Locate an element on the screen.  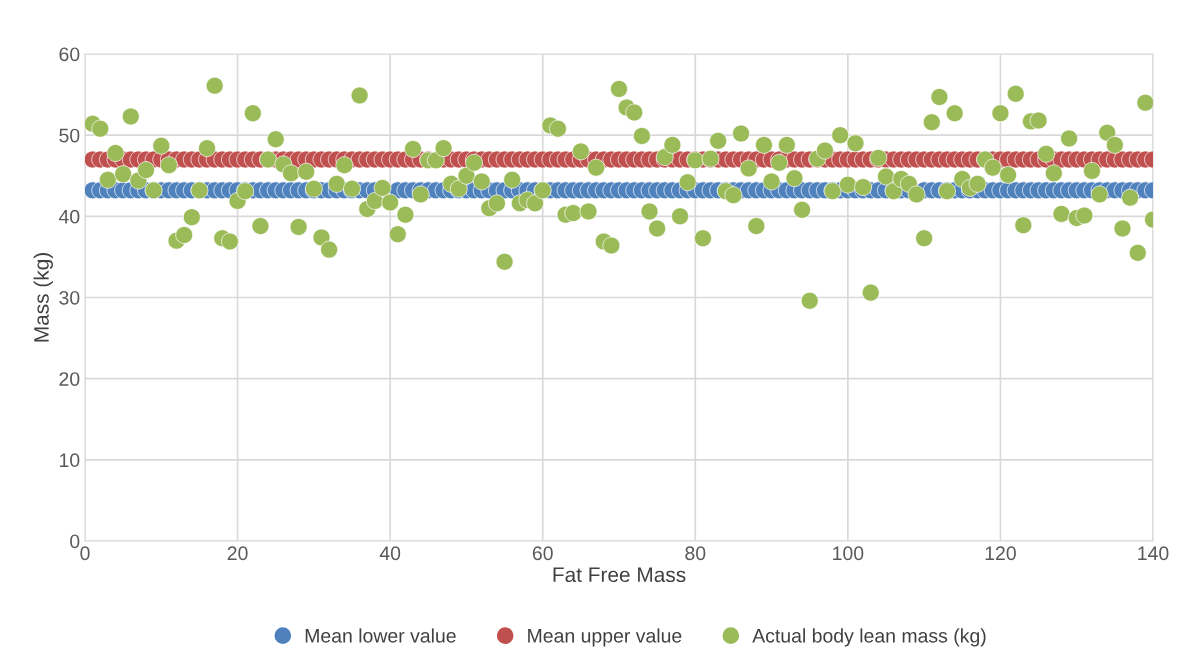
x-tick-label: 40 is located at coordinates (390, 553).